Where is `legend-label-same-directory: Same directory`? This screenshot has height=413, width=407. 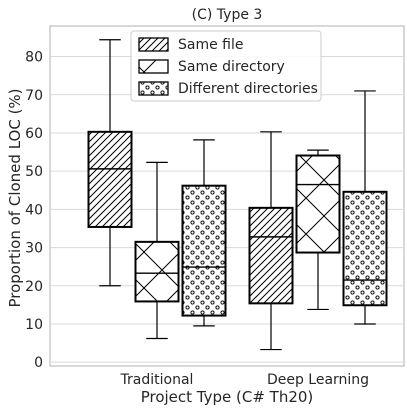
legend-label-same-directory: Same directory is located at coordinates (231, 67).